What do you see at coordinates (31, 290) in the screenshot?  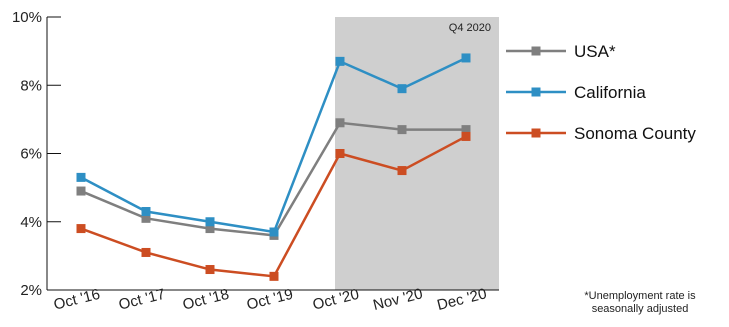 I see `y-tick-label: 2%` at bounding box center [31, 290].